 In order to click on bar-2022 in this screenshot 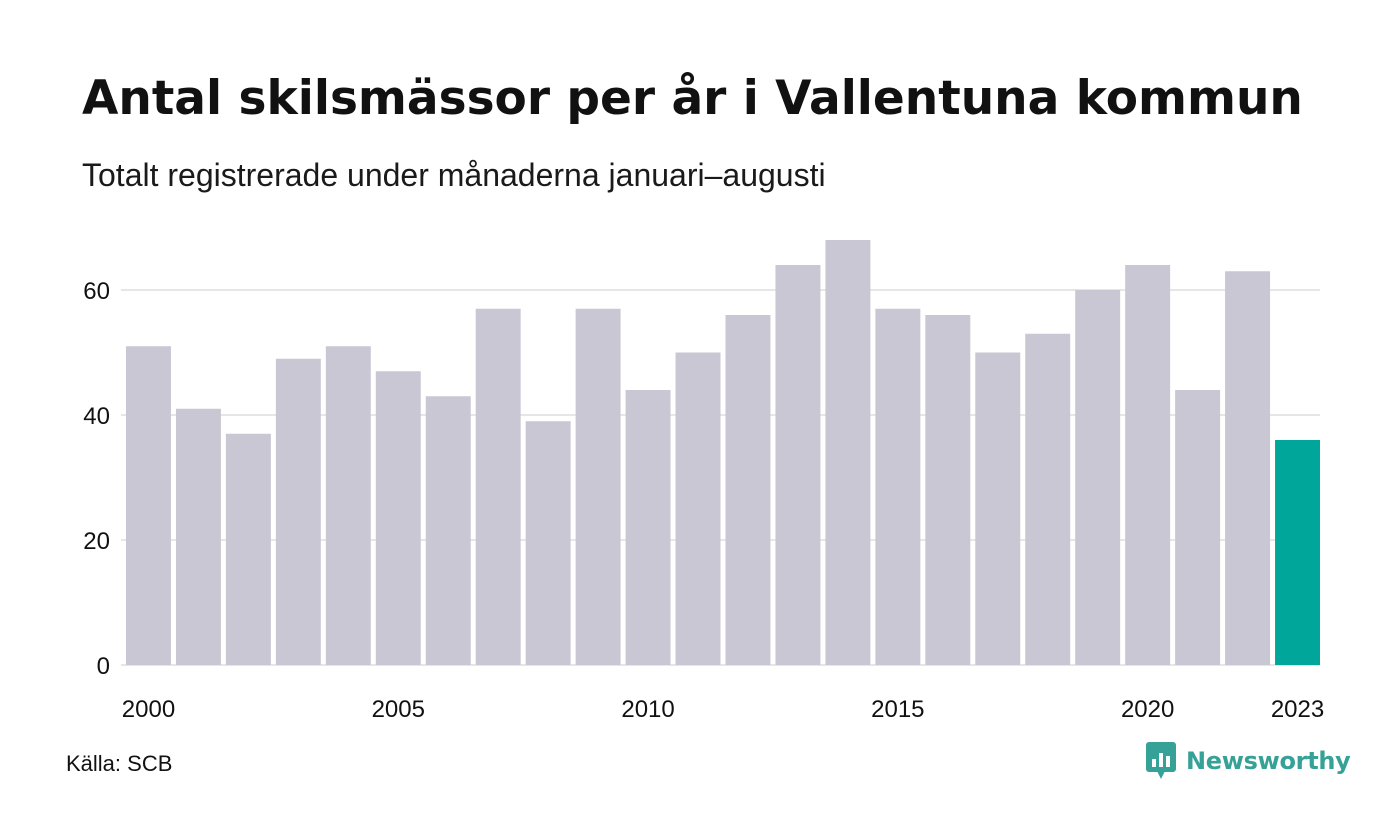, I will do `click(1248, 468)`.